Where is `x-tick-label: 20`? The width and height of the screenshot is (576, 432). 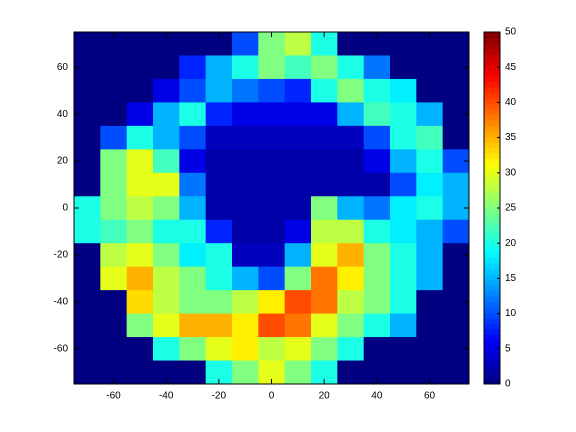
x-tick-label: 20 is located at coordinates (325, 396).